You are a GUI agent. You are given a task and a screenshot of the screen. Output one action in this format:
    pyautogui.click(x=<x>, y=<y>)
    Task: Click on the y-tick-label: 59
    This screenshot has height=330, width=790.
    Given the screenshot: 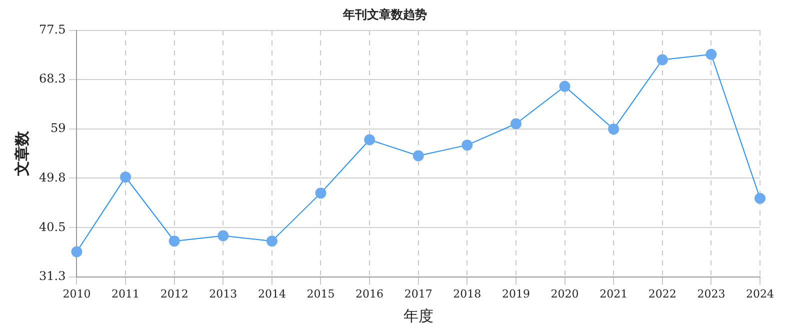 What is the action you would take?
    pyautogui.click(x=58, y=128)
    